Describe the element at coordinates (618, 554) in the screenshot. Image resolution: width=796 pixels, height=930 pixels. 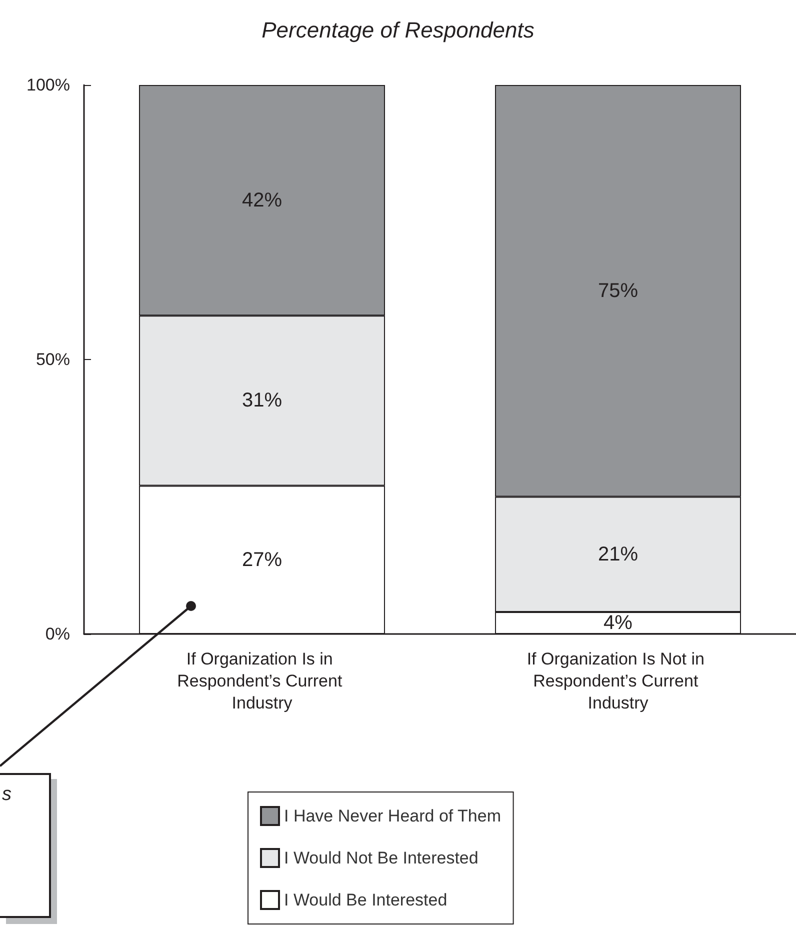
I see `data-label: 21%` at that location.